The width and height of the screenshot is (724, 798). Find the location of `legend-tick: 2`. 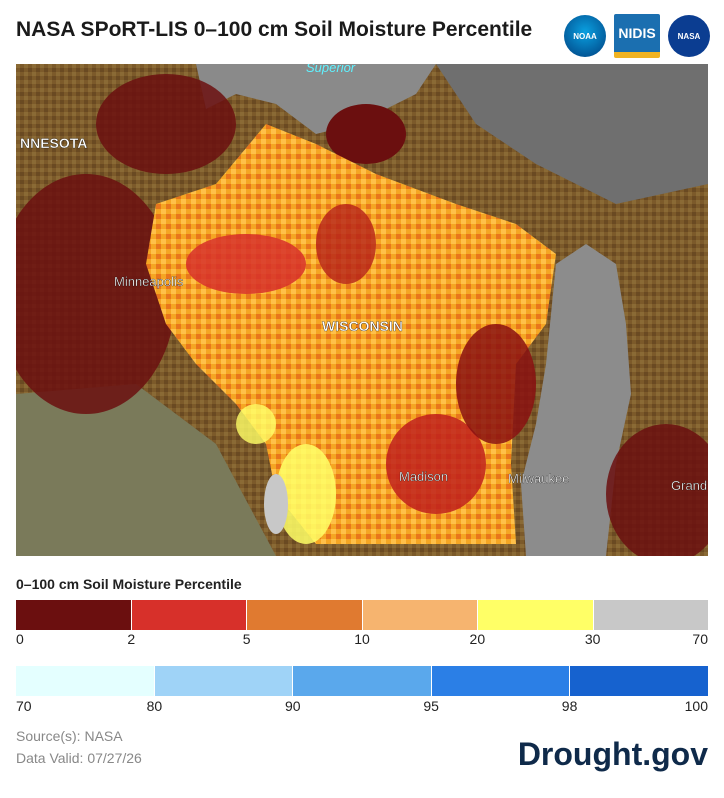

legend-tick: 2 is located at coordinates (131, 639).